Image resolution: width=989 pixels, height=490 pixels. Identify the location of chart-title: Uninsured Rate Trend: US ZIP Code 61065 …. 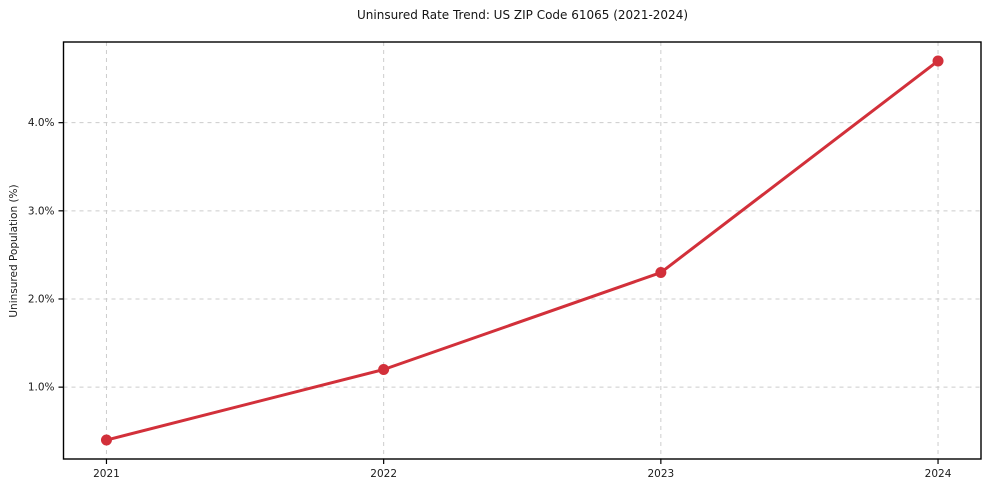
(522, 15).